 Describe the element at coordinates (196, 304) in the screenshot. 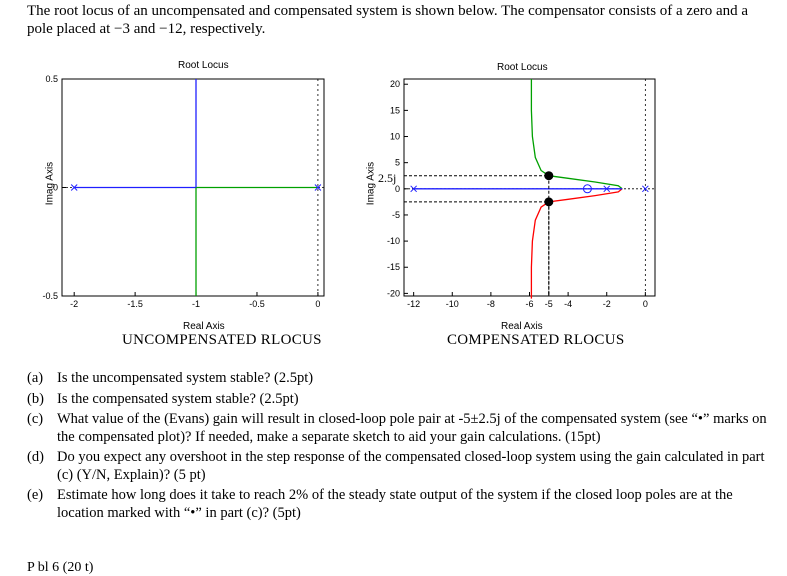

I see `x-tick-label: -1` at that location.